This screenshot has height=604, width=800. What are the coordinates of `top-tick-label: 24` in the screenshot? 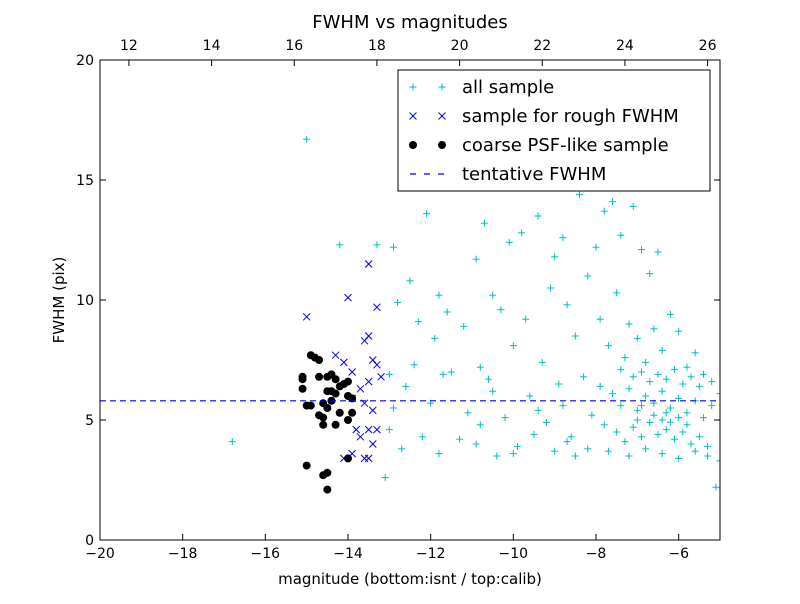 It's located at (625, 46).